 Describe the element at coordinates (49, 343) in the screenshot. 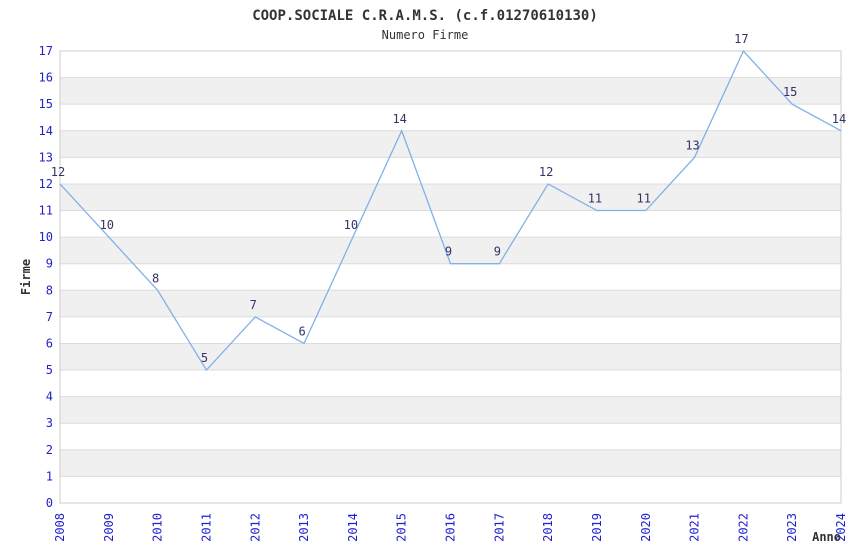

I see `y-tick-label: 6` at that location.